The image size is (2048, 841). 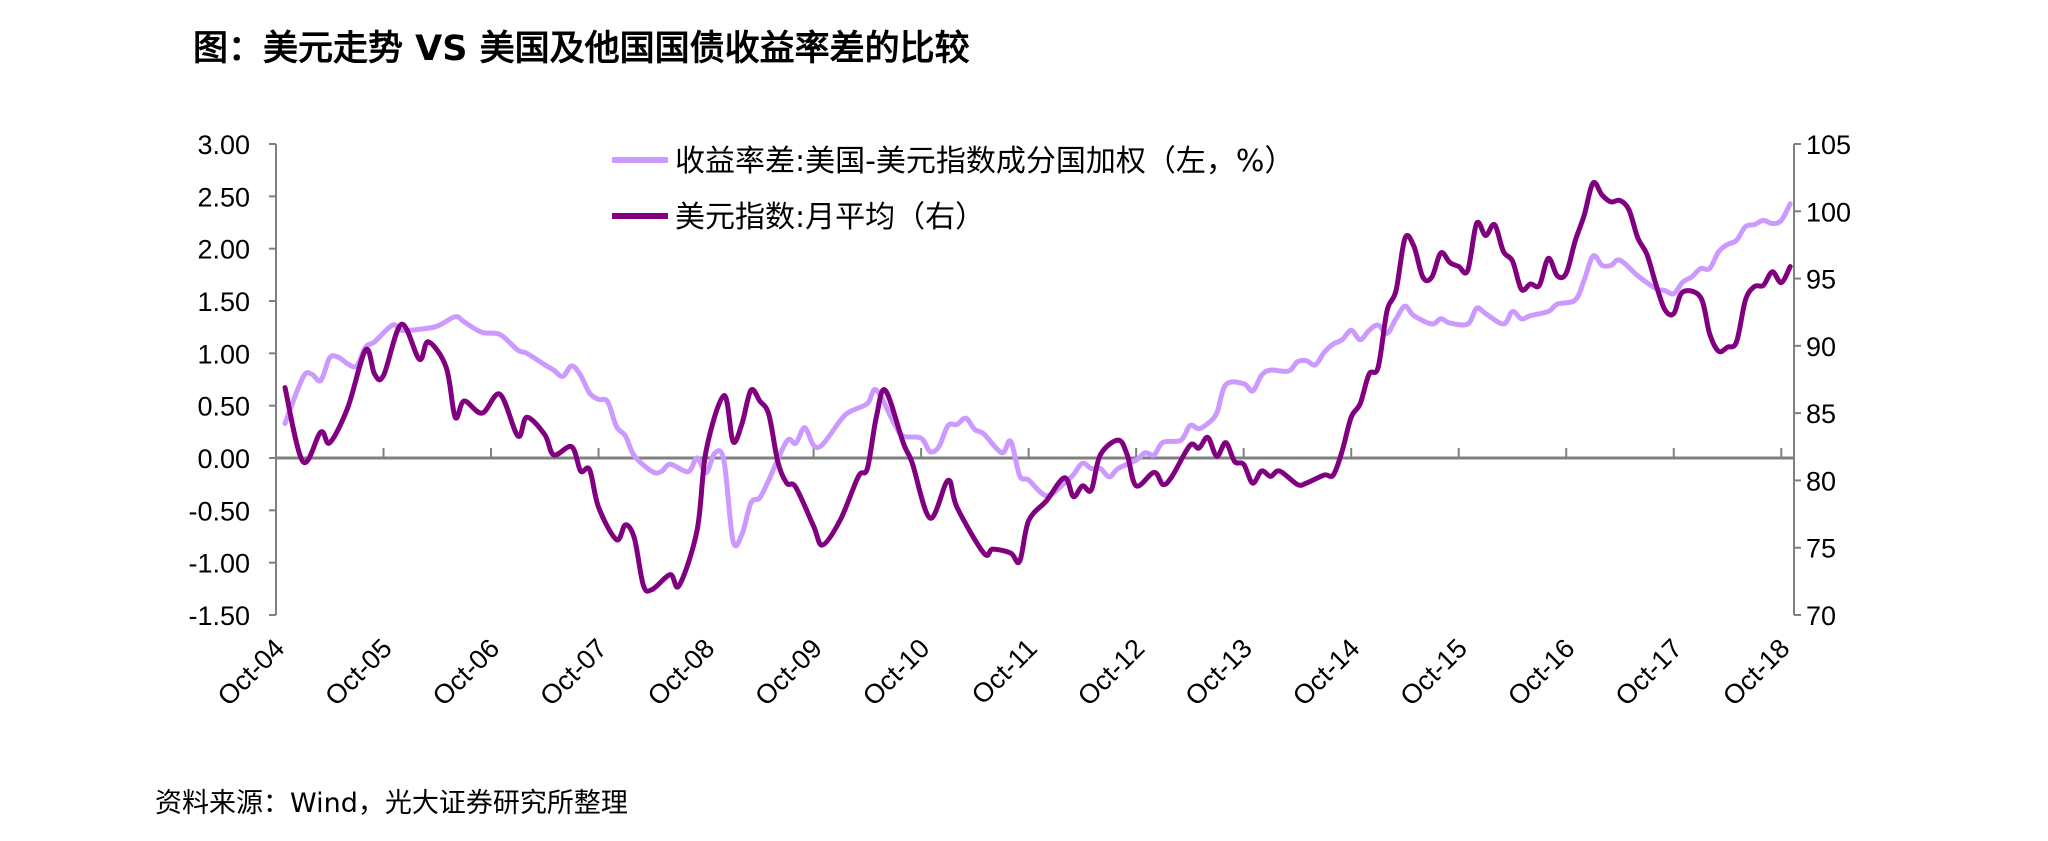 I want to click on left-axis-tick-label: 3.00, so click(x=223, y=145).